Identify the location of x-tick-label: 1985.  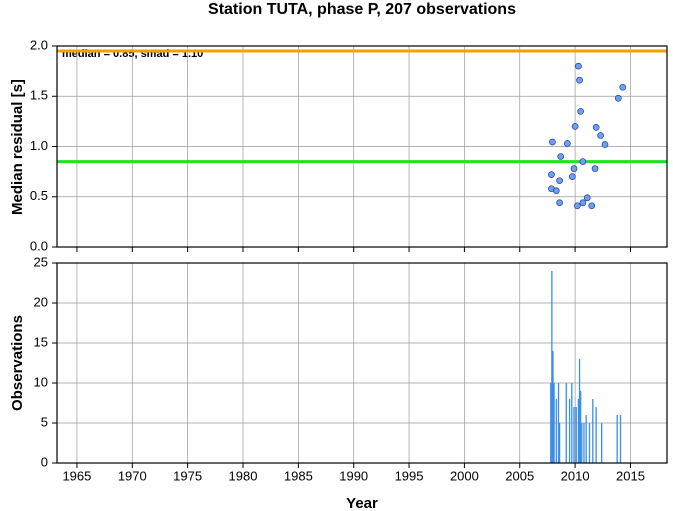
(298, 475).